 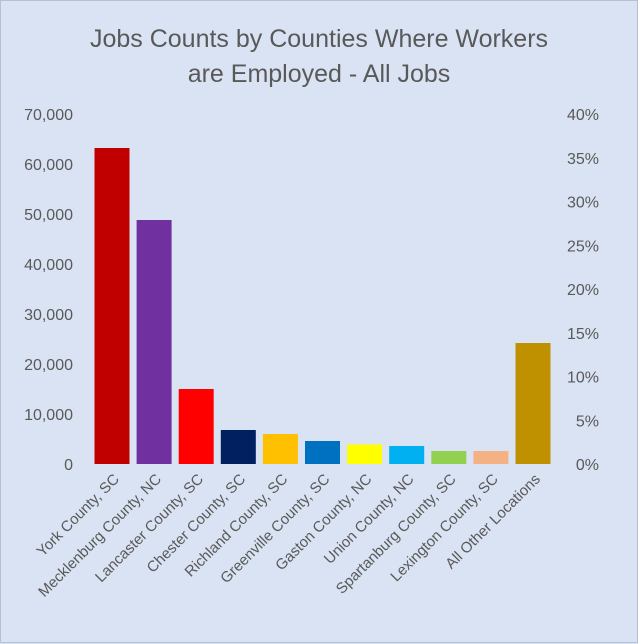 What do you see at coordinates (583, 203) in the screenshot?
I see `y2-tick-label: 30%` at bounding box center [583, 203].